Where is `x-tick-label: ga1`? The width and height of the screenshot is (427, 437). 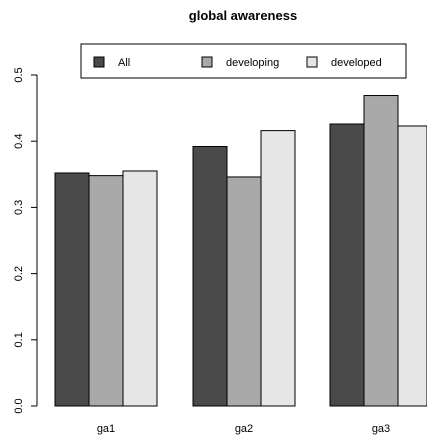
x-tick-label: ga1 is located at coordinates (106, 429).